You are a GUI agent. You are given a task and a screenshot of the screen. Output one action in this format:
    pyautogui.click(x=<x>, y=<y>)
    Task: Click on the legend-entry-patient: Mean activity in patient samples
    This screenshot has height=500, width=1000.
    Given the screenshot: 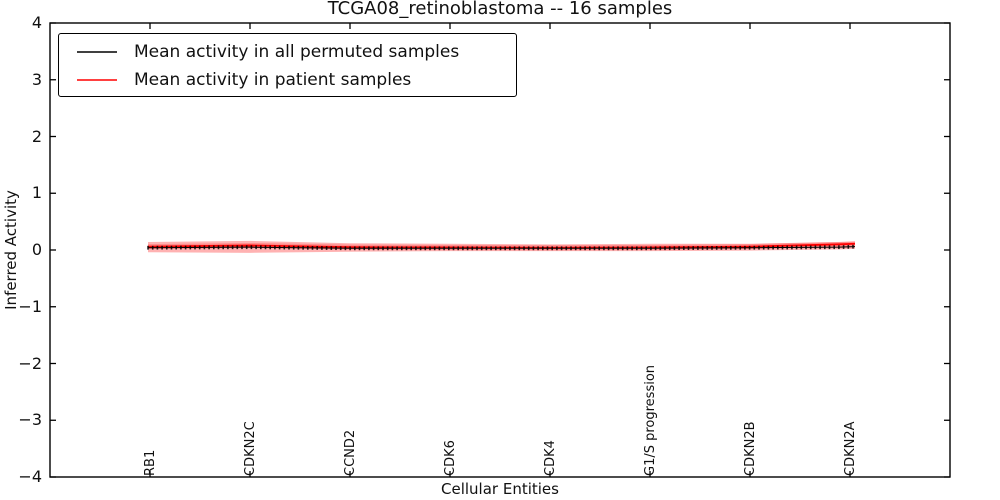 What is the action you would take?
    pyautogui.click(x=295, y=80)
    